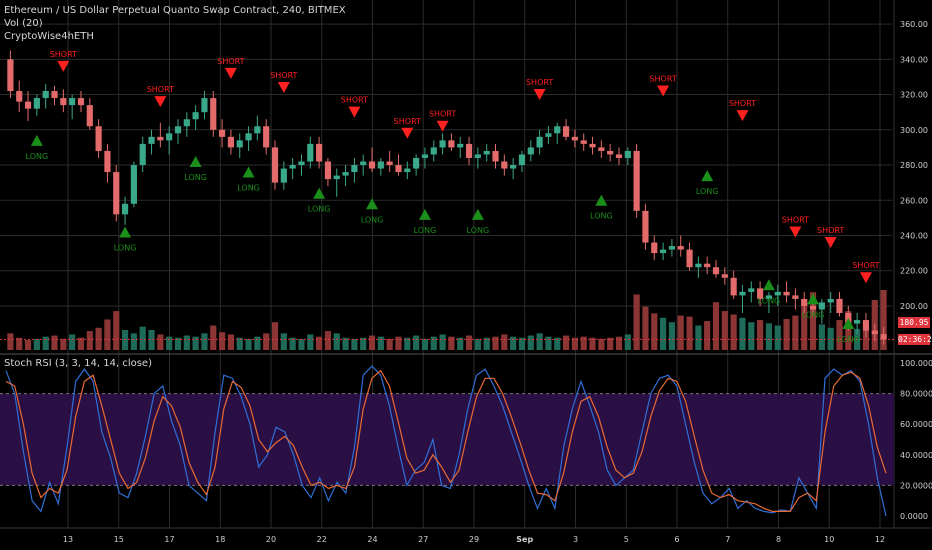  What do you see at coordinates (916, 363) in the screenshot?
I see `osc-tick-label: 100.0000` at bounding box center [916, 363].